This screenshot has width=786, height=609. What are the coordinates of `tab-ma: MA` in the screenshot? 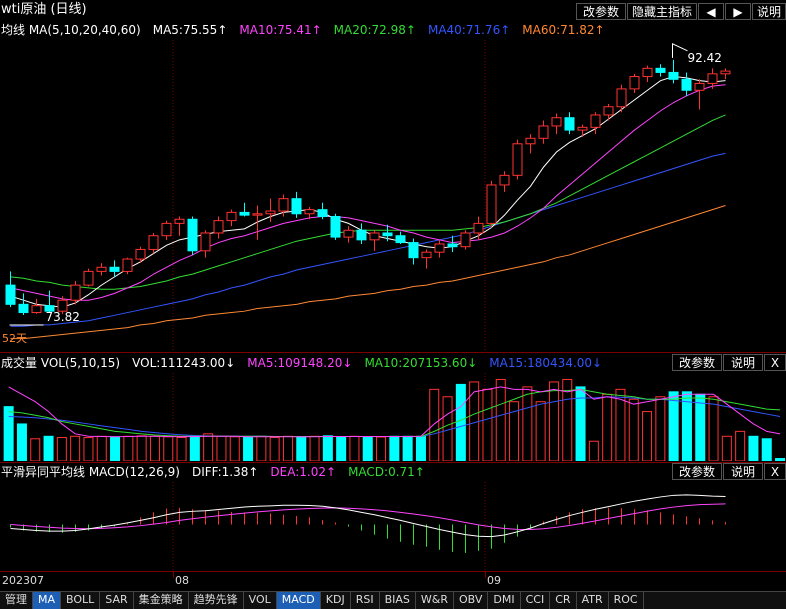 It's located at (47, 600).